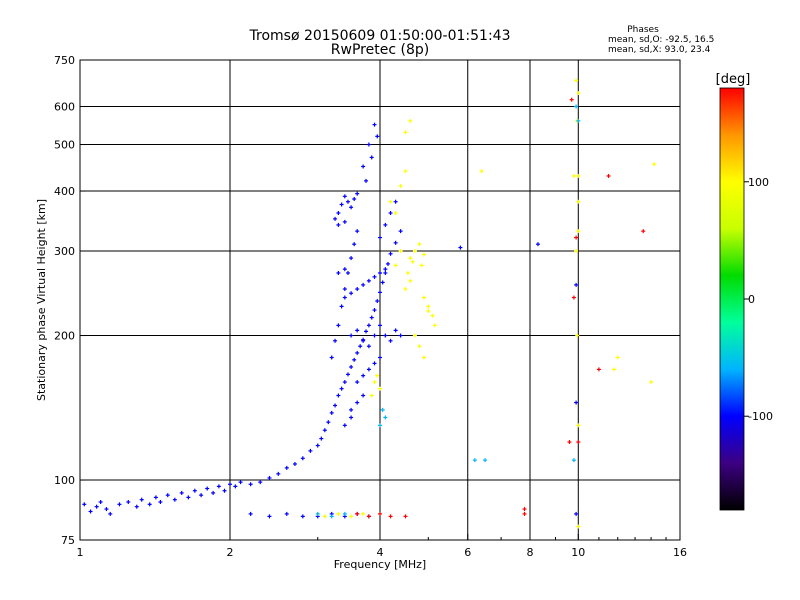  Describe the element at coordinates (64, 191) in the screenshot. I see `y-tick-label: 400` at that location.